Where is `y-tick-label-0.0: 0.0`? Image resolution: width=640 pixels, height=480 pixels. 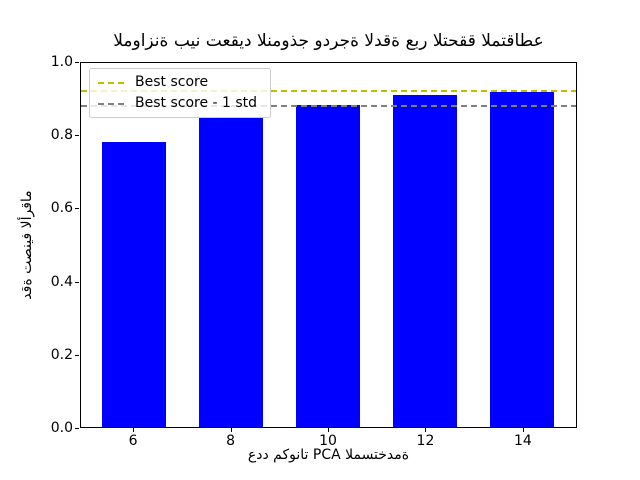
y-tick-label-0.0: 0.0 is located at coordinates (61, 428).